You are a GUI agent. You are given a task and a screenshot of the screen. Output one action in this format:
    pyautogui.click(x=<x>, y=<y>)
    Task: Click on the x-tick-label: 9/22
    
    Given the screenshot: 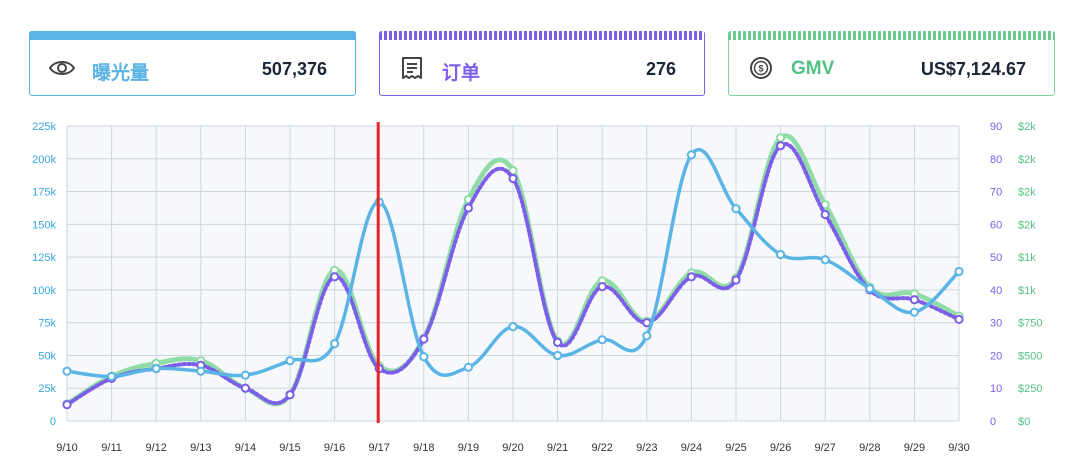 What is the action you would take?
    pyautogui.click(x=601, y=448)
    